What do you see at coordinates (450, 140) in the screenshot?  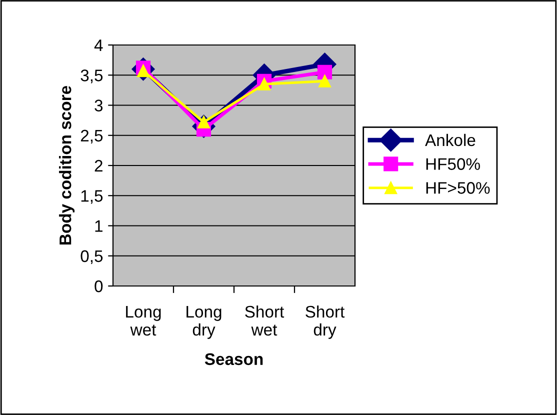 I see `legend-label: Ankole` at bounding box center [450, 140].